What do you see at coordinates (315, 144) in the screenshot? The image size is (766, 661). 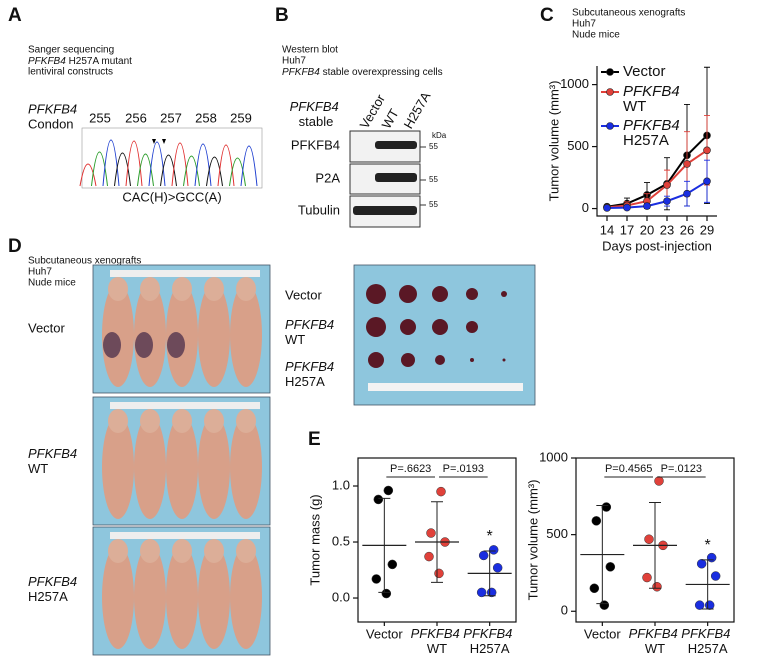 I see `blot-label: PFKFB4` at bounding box center [315, 144].